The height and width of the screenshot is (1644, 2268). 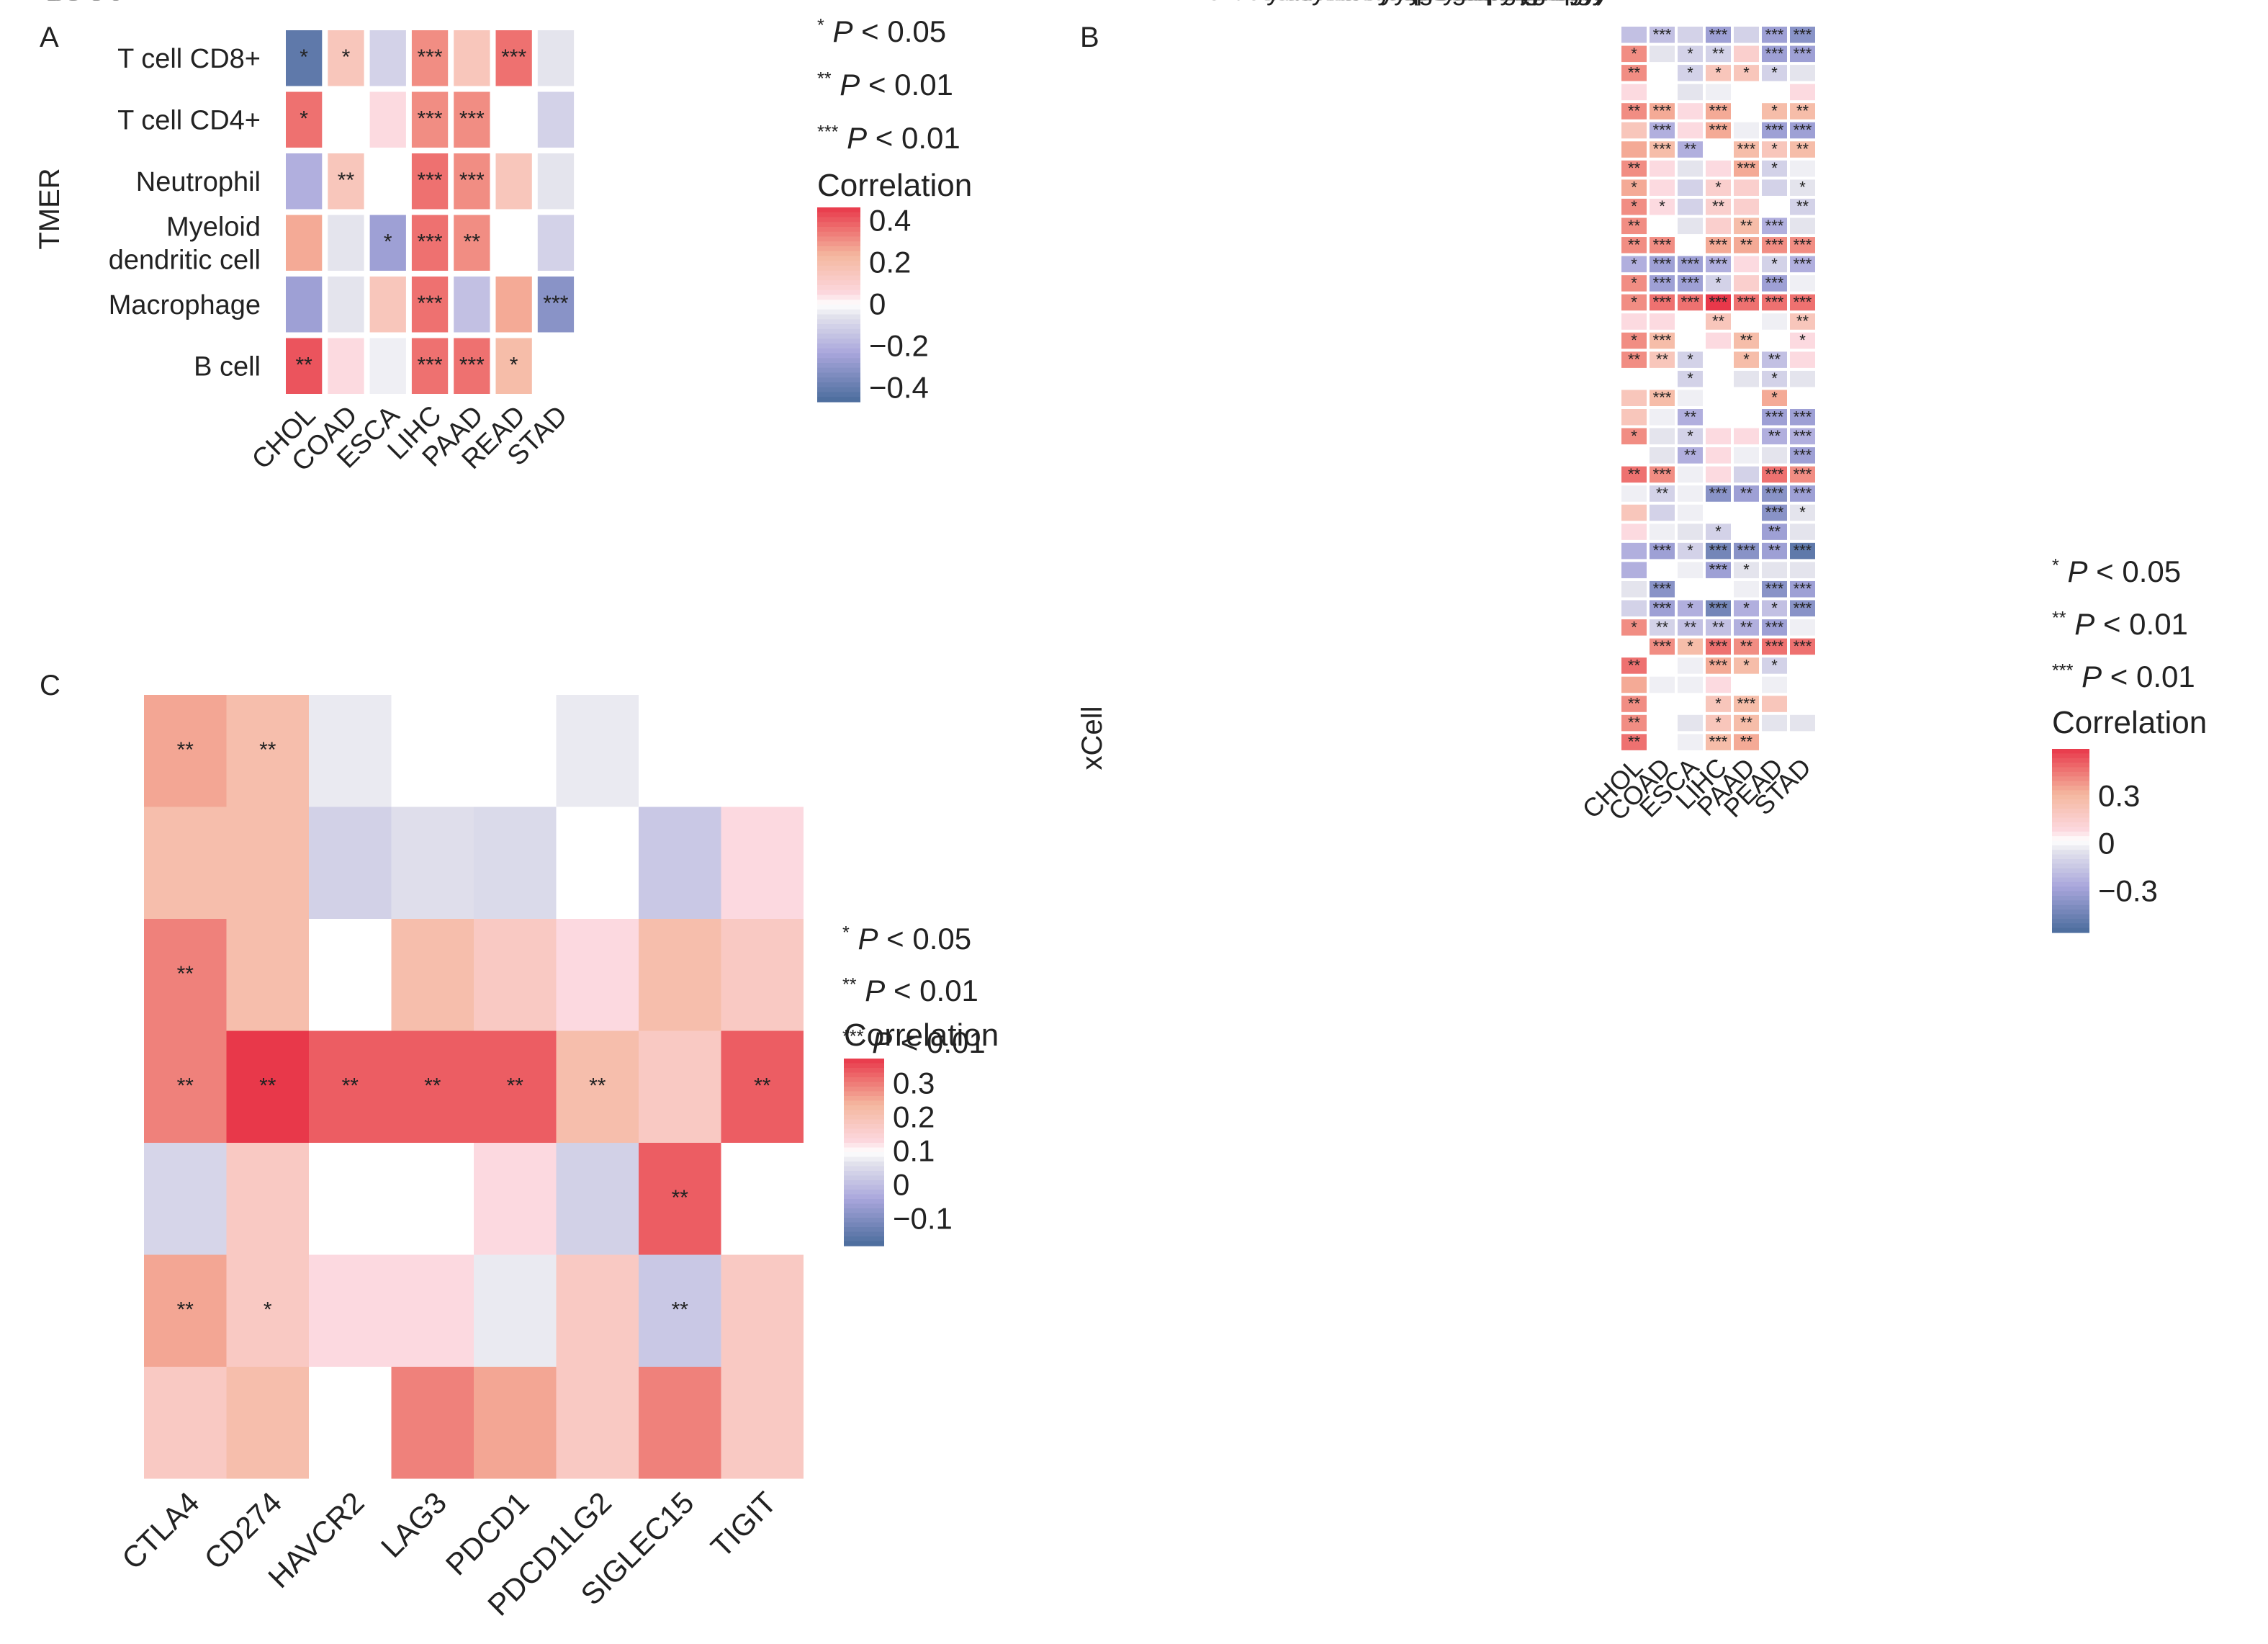 I want to click on row-label: dendritic cell, so click(x=185, y=260).